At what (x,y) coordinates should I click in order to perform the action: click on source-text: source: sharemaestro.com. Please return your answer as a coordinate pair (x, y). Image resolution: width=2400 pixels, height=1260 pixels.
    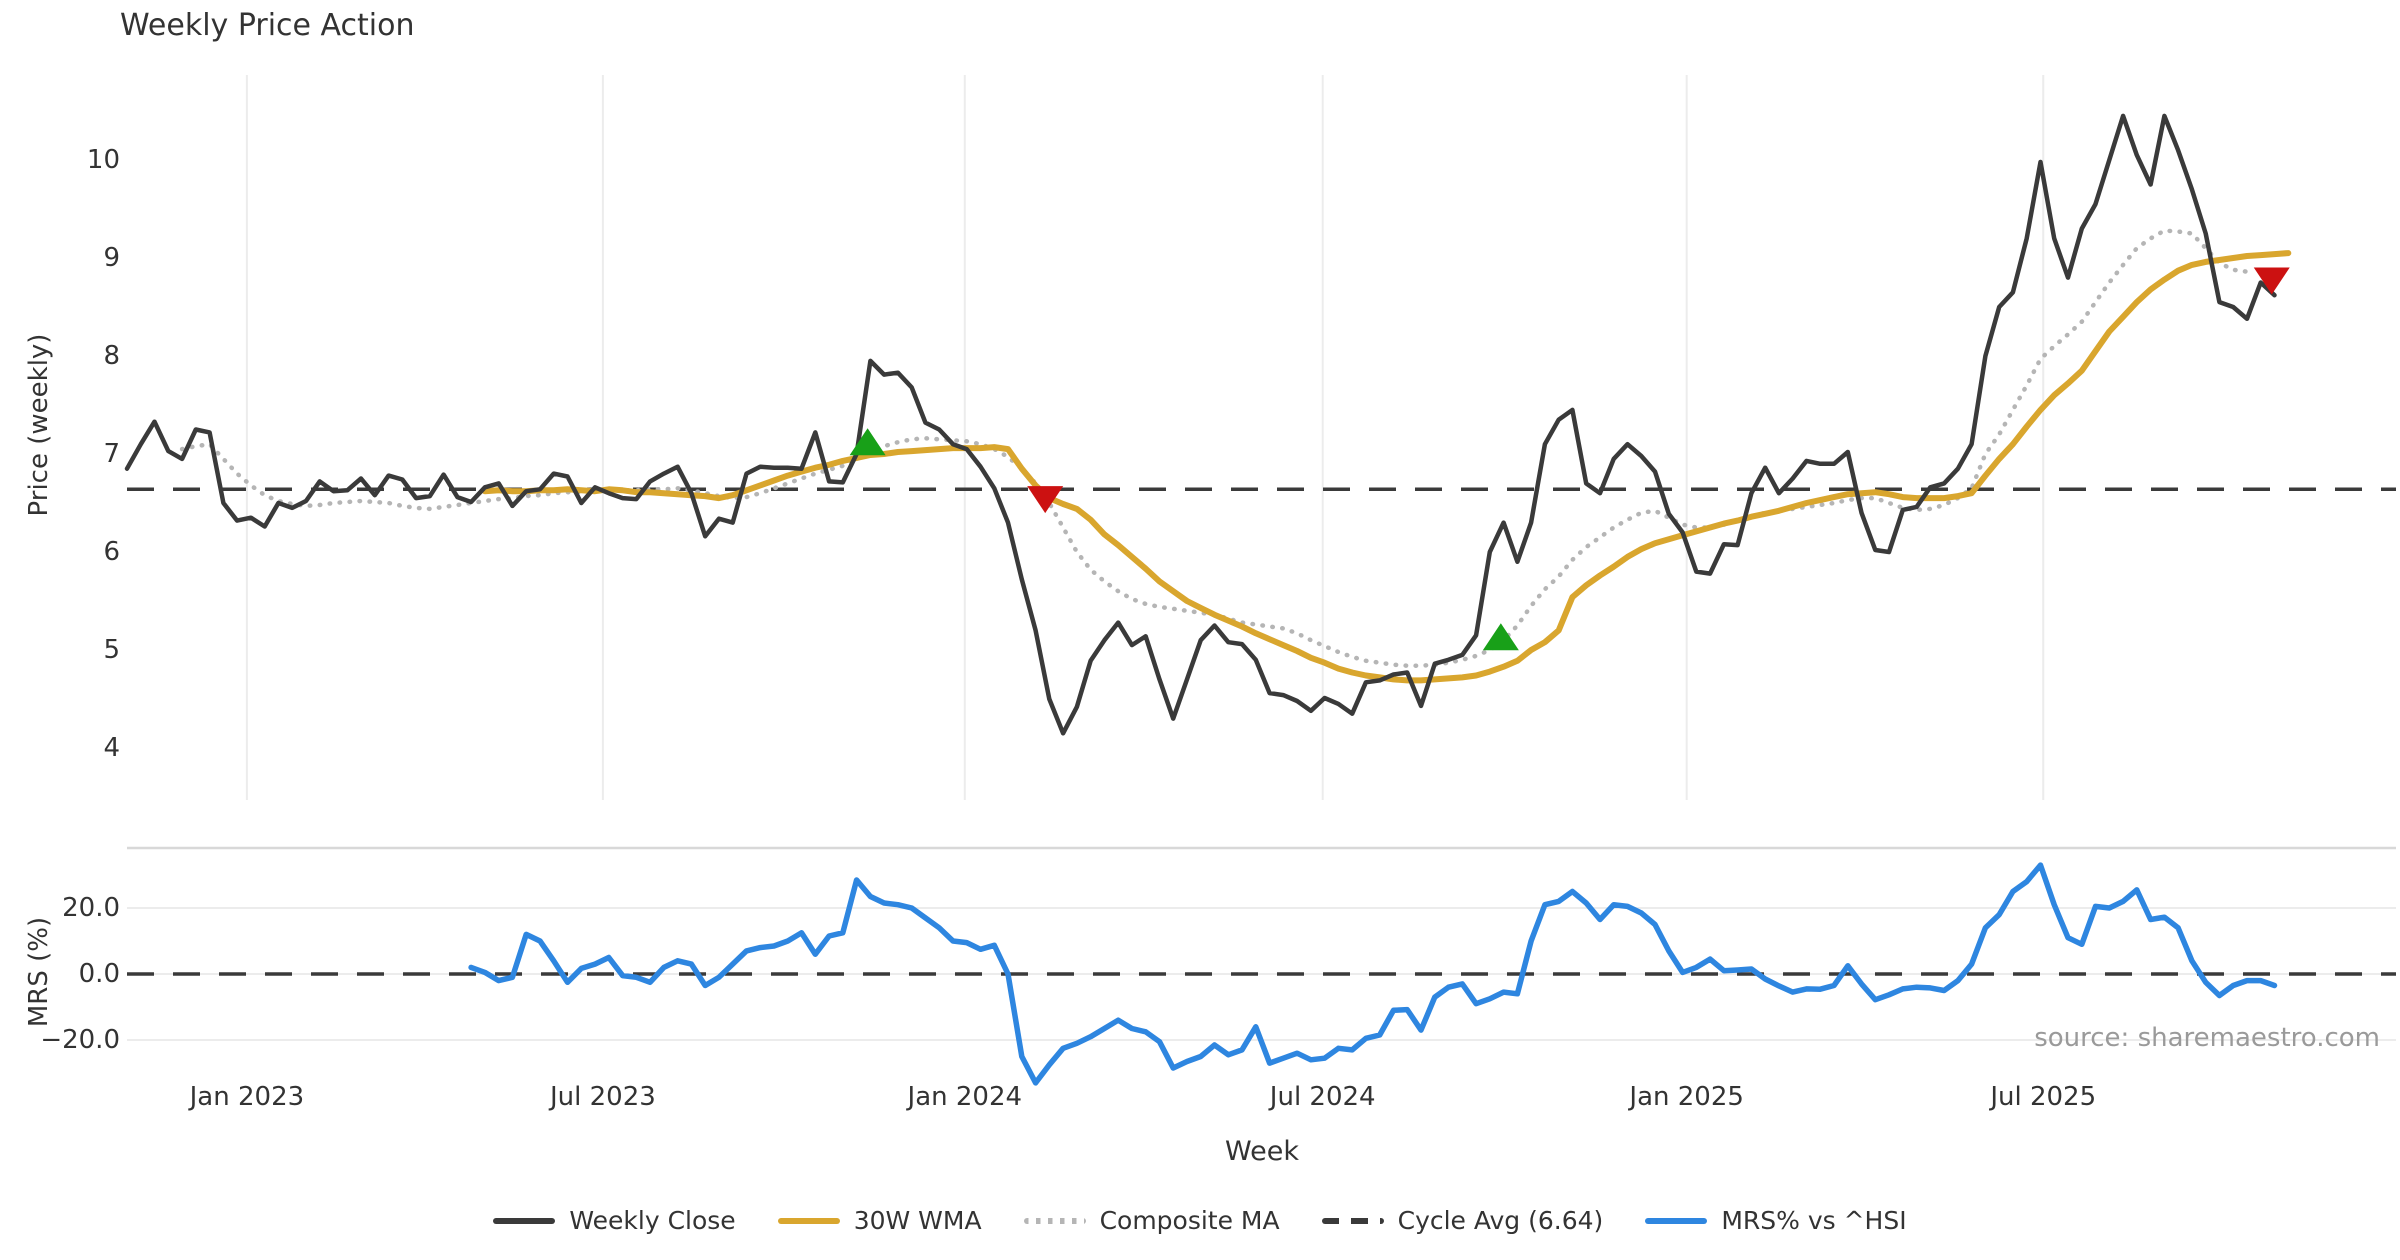
    Looking at the image, I should click on (2207, 1038).